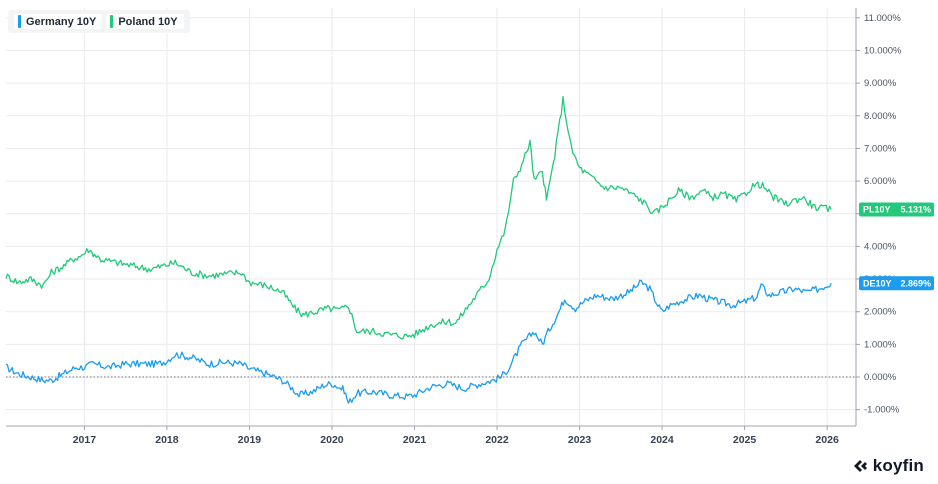  What do you see at coordinates (250, 440) in the screenshot?
I see `x-tick-label: 2019` at bounding box center [250, 440].